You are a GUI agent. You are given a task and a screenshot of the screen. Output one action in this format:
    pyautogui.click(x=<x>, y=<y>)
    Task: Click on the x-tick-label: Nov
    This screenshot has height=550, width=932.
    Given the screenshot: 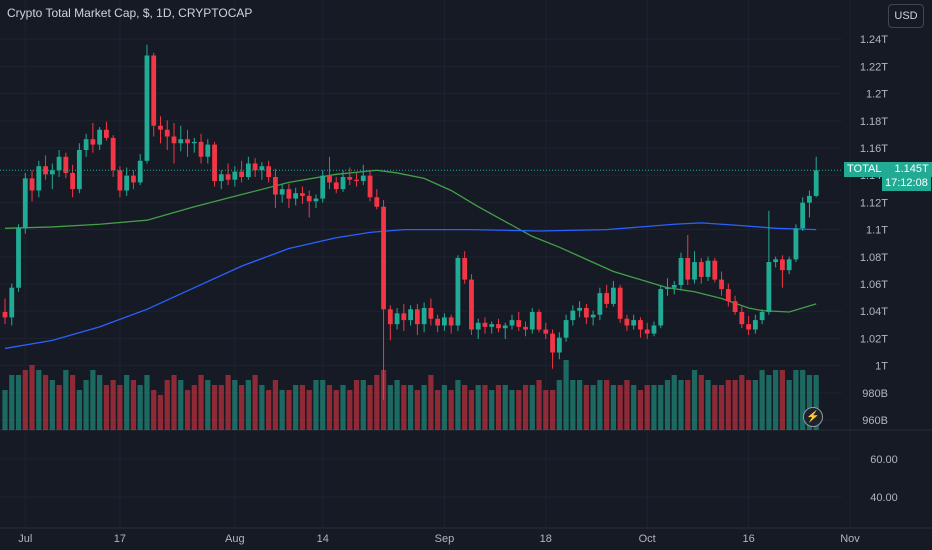 What is the action you would take?
    pyautogui.click(x=850, y=539)
    